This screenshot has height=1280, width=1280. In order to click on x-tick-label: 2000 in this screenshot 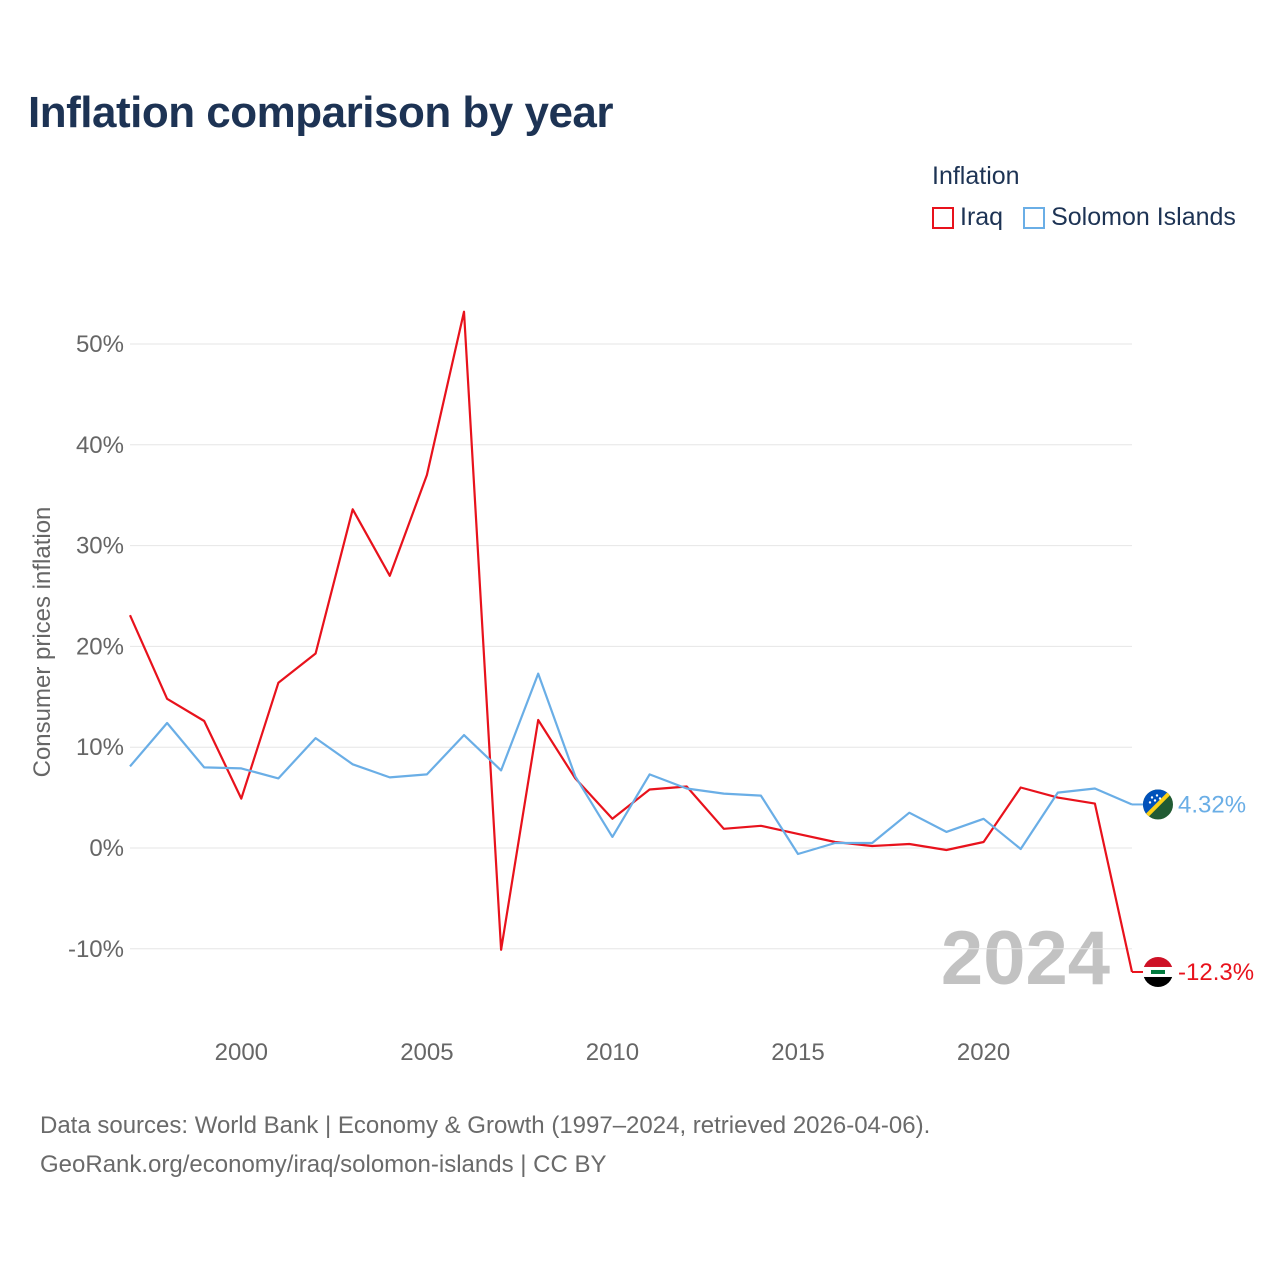, I will do `click(241, 1052)`.